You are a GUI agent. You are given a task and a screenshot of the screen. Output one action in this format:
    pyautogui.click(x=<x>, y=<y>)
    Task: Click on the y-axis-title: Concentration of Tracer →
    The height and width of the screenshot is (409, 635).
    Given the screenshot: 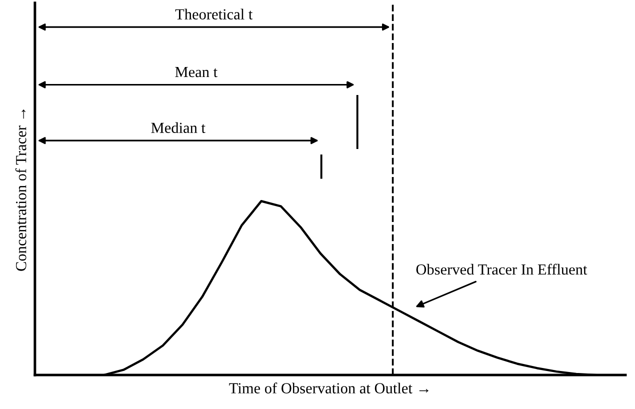 What is the action you would take?
    pyautogui.click(x=20, y=190)
    